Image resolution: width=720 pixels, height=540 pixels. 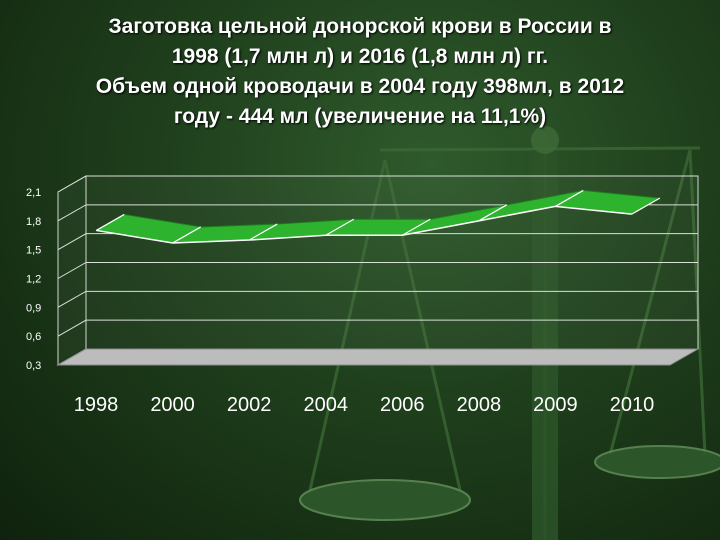 I want to click on data-ribbon, so click(x=378, y=216).